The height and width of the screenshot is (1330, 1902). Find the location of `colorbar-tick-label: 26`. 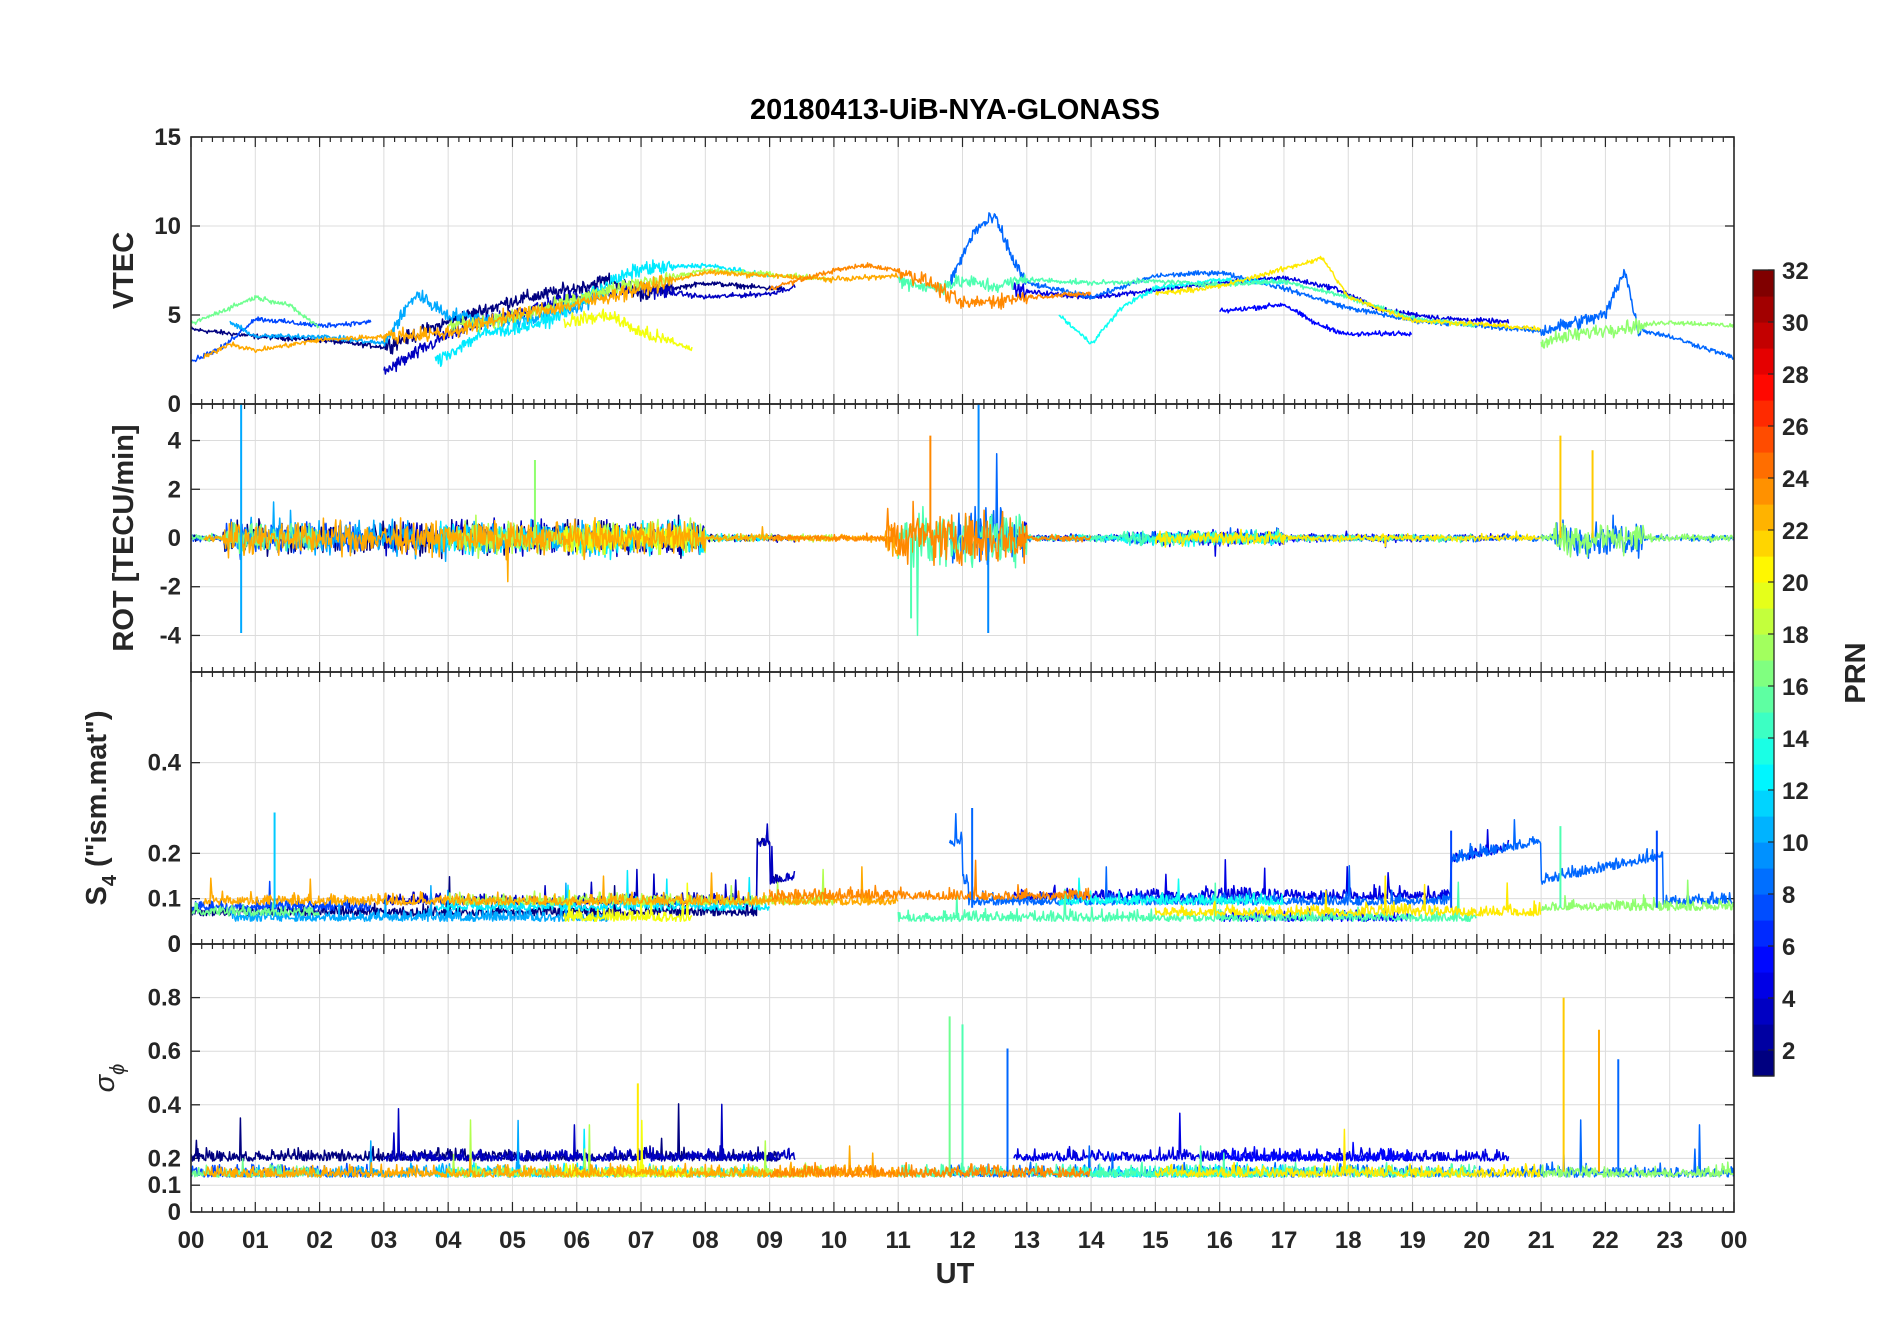

colorbar-tick-label: 26 is located at coordinates (1795, 427).